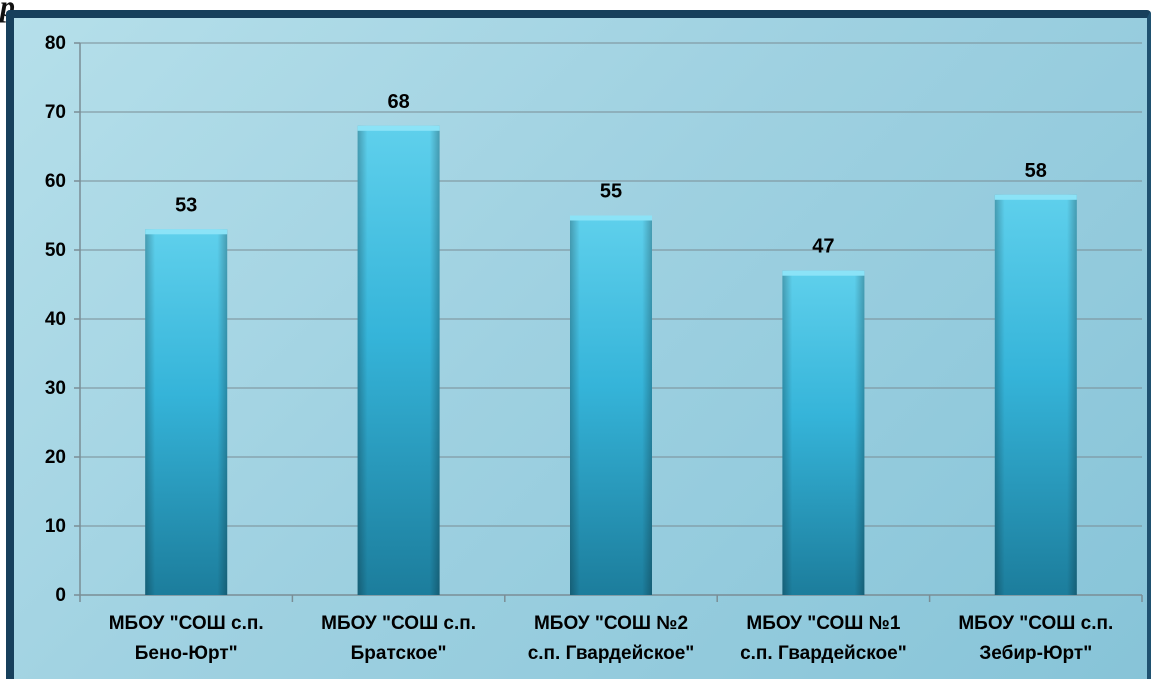 This screenshot has height=684, width=1155. What do you see at coordinates (1036, 171) in the screenshot?
I see `data-label: 58` at bounding box center [1036, 171].